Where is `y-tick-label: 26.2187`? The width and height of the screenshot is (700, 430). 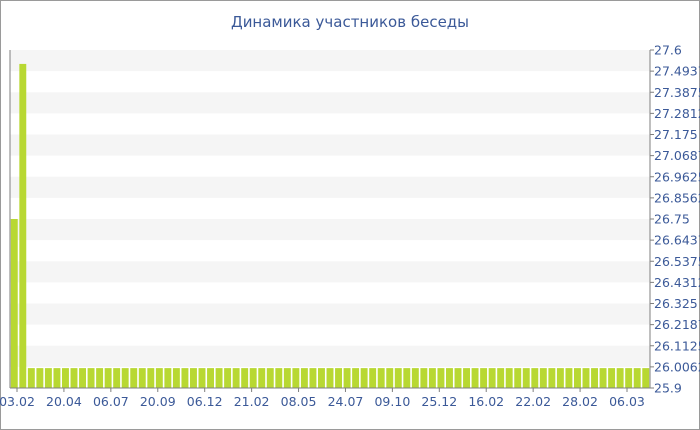 y-tick-label: 26.2187 is located at coordinates (677, 324).